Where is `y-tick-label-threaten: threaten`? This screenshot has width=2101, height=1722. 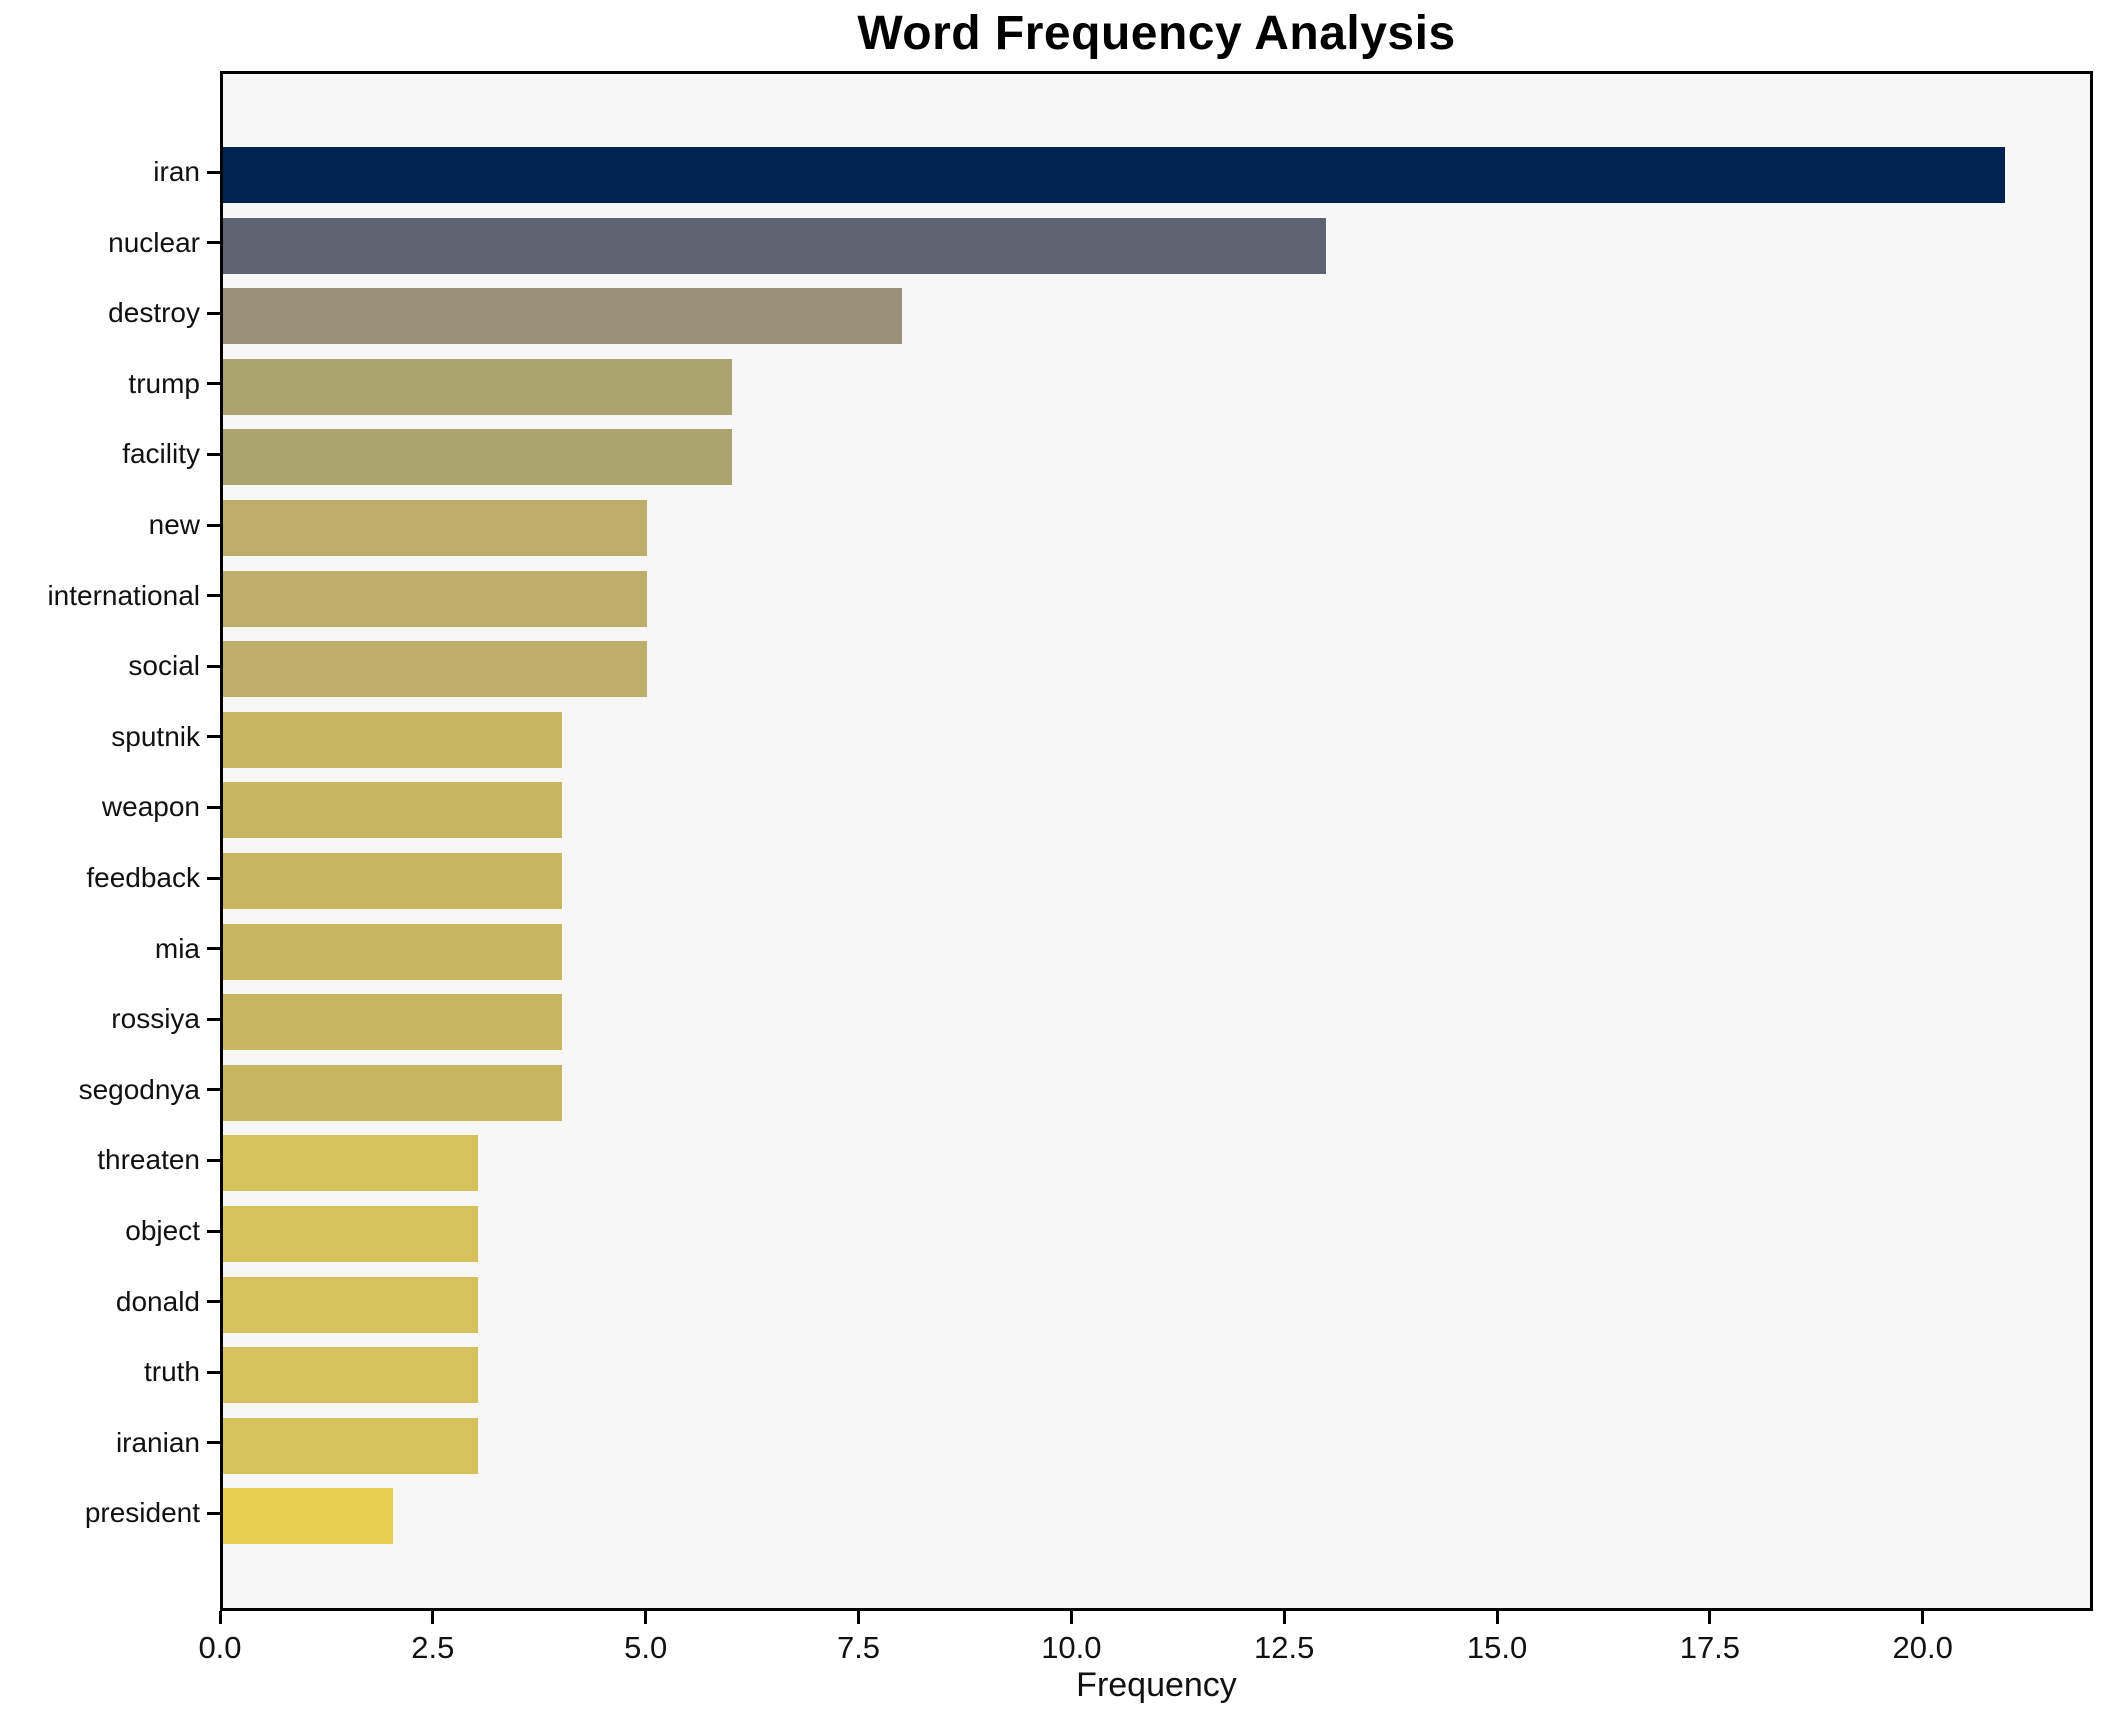
y-tick-label-threaten: threaten is located at coordinates (148, 1160).